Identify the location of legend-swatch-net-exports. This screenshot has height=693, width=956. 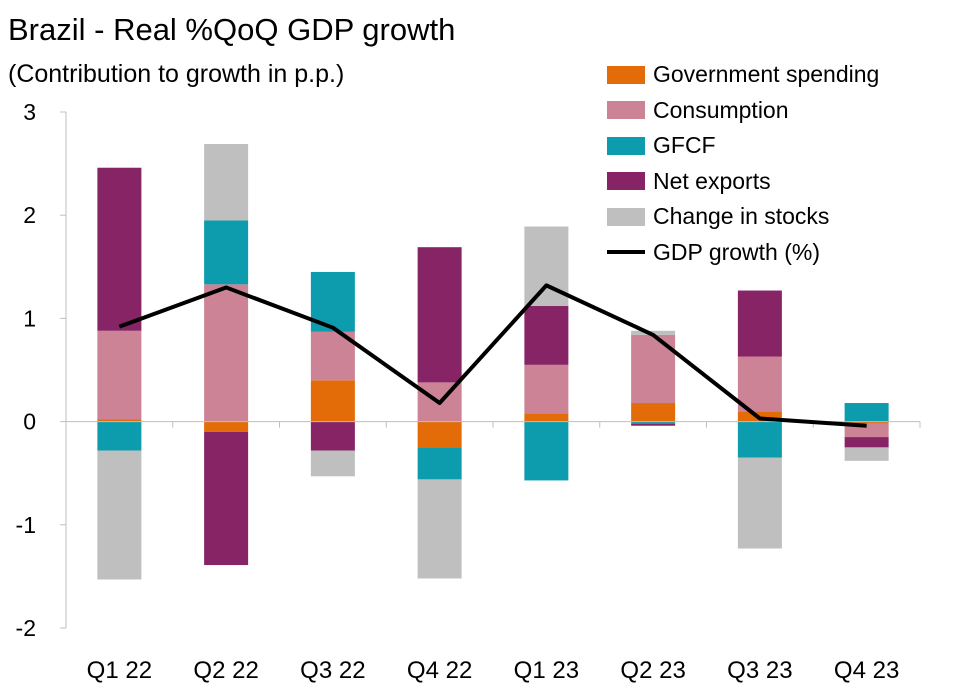
(626, 181).